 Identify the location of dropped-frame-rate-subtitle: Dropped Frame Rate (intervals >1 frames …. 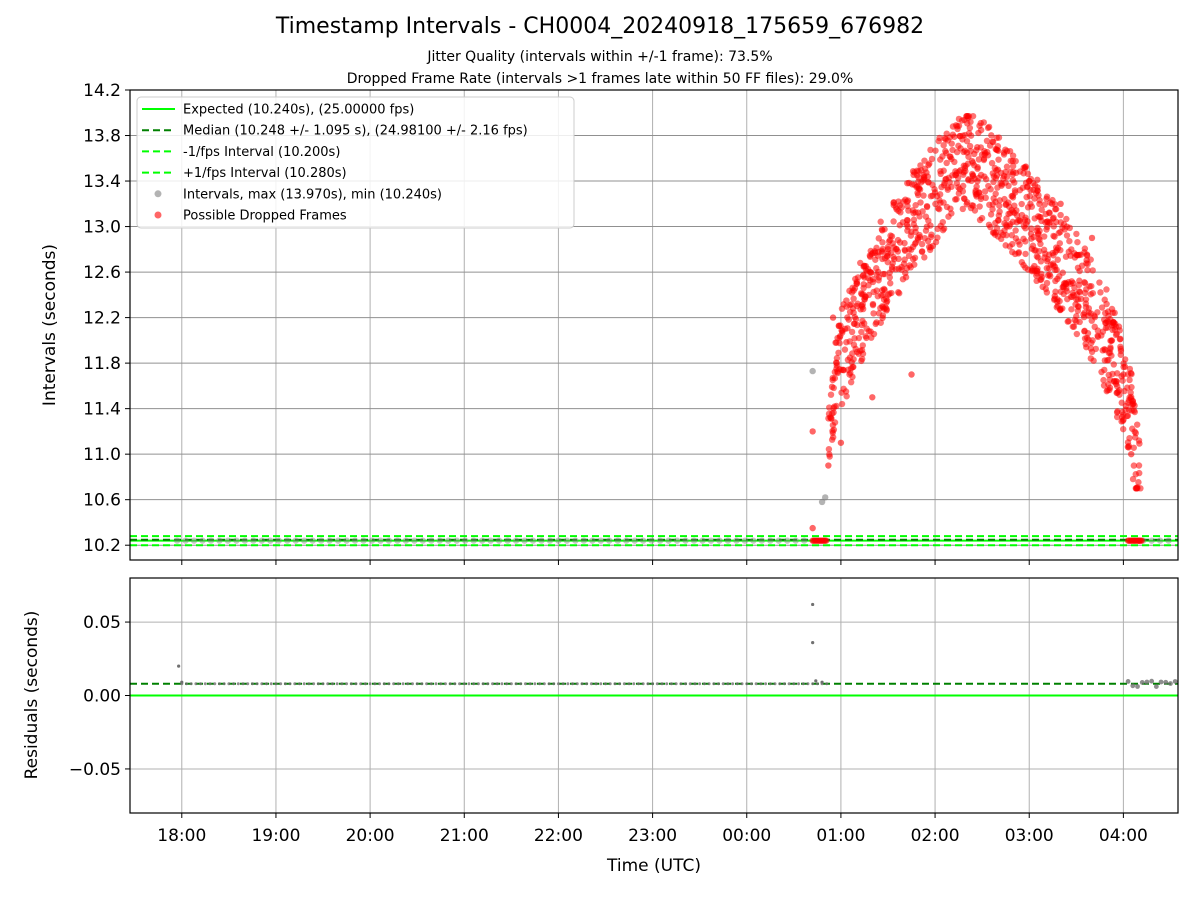
(600, 79).